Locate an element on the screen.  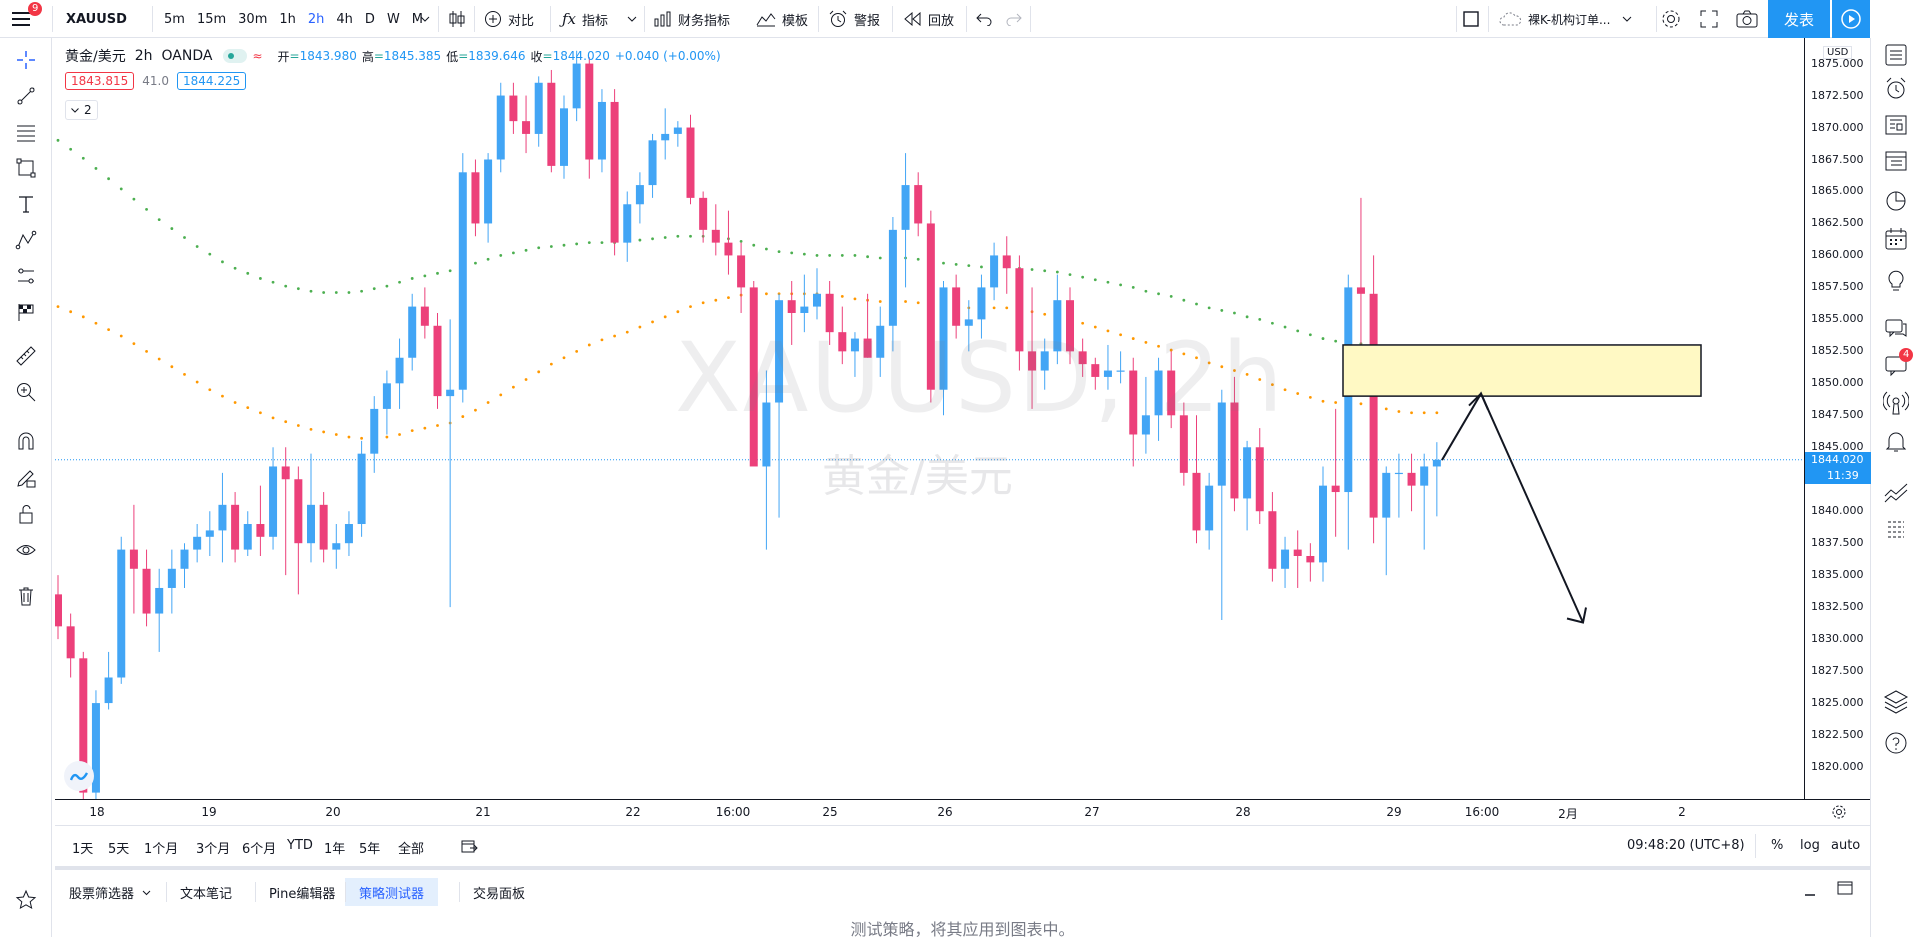
timeframe-15m: 15m is located at coordinates (211, 19).